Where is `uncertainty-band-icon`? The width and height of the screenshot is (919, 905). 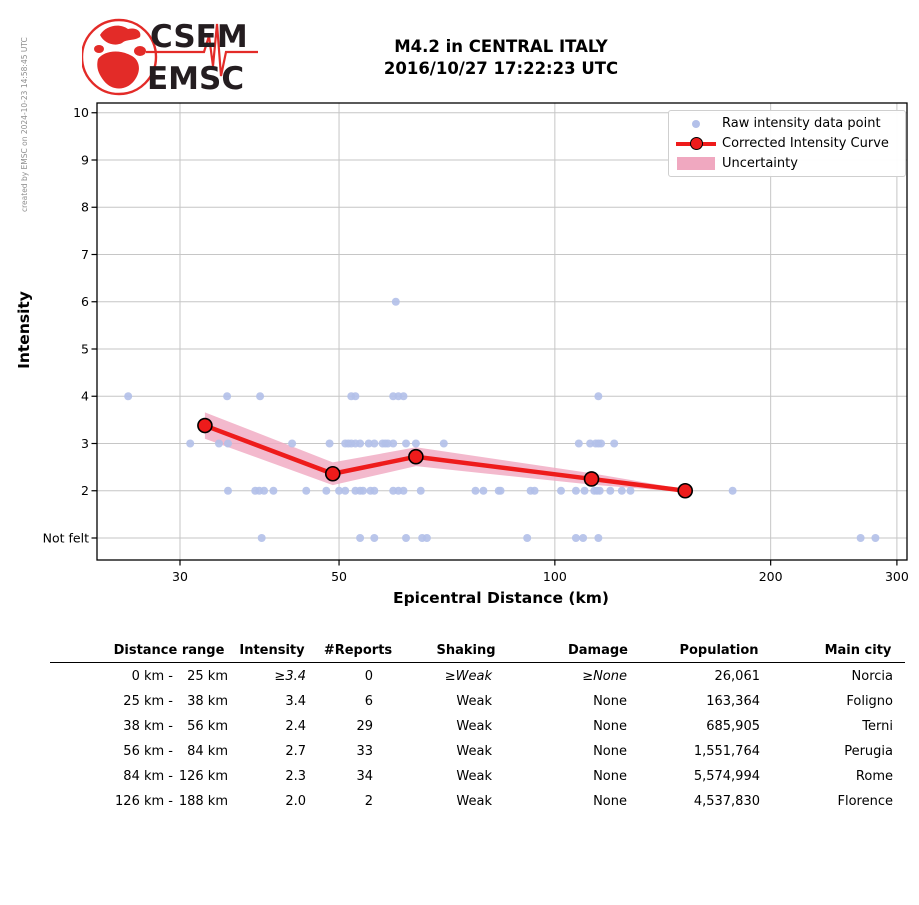
uncertainty-band-icon is located at coordinates (696, 163).